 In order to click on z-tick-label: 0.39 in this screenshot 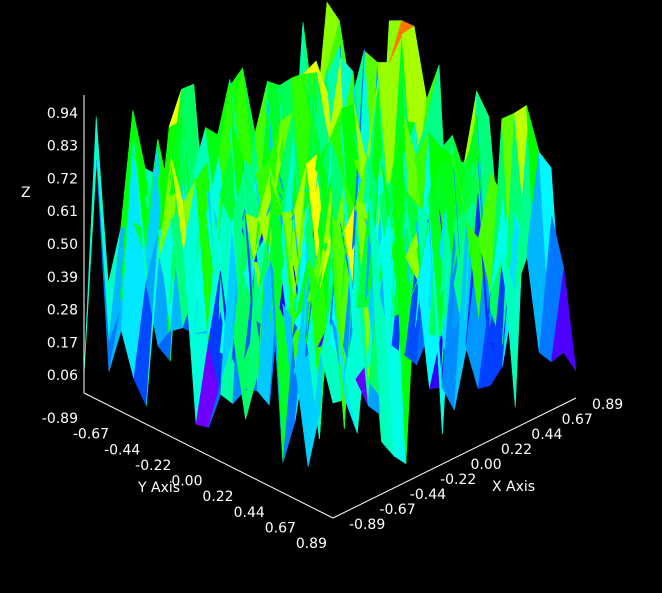, I will do `click(62, 278)`.